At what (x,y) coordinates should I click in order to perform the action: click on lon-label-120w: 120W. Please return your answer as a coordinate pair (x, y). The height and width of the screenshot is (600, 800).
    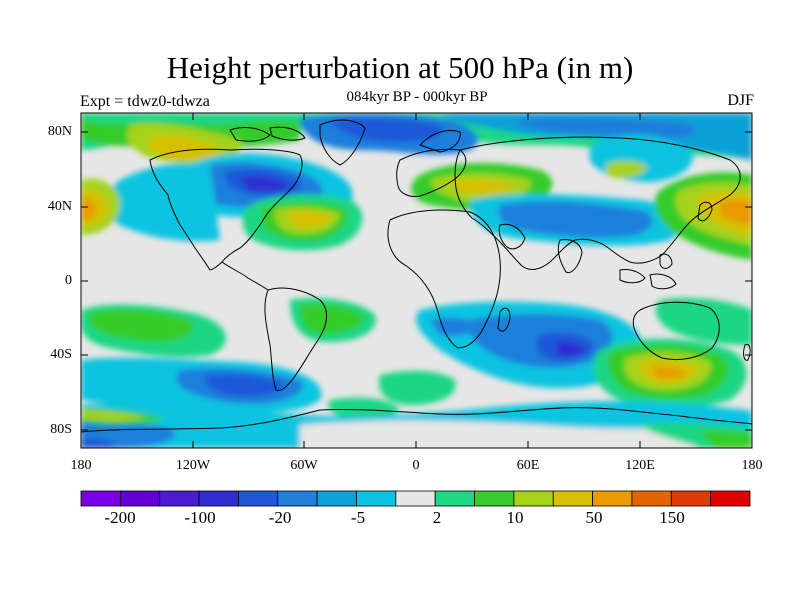
    Looking at the image, I should click on (193, 465).